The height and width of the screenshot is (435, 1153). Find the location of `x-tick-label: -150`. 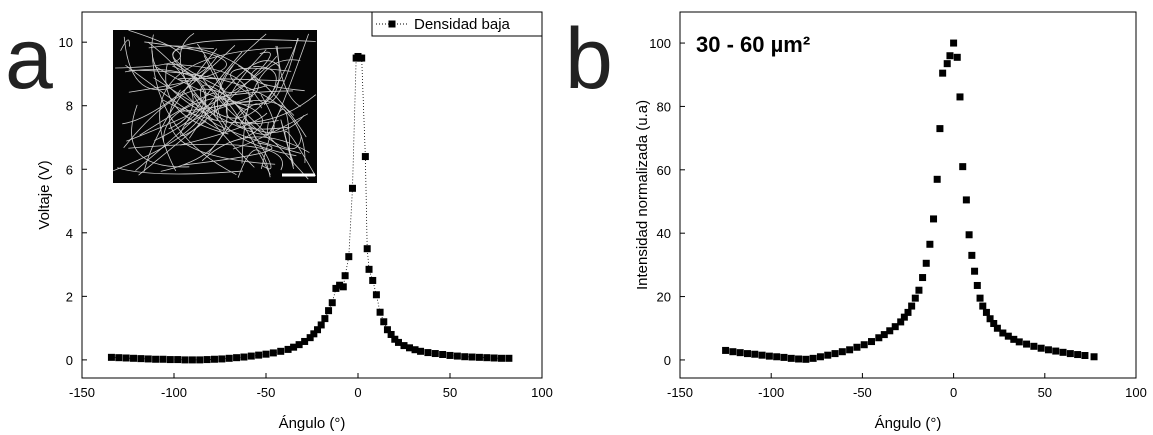

x-tick-label: -150 is located at coordinates (680, 392).